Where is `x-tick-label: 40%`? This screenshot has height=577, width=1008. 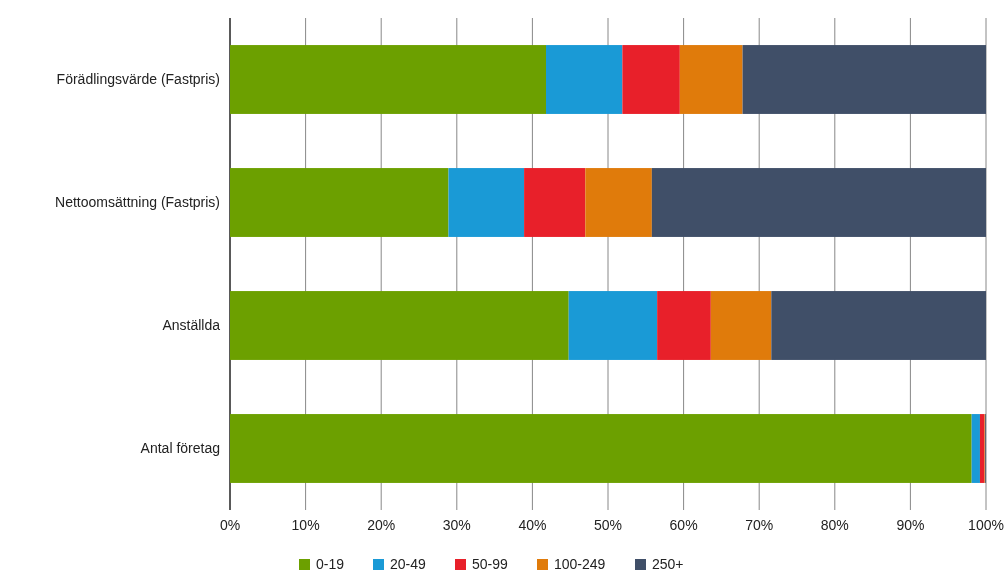
x-tick-label: 40% is located at coordinates (532, 525).